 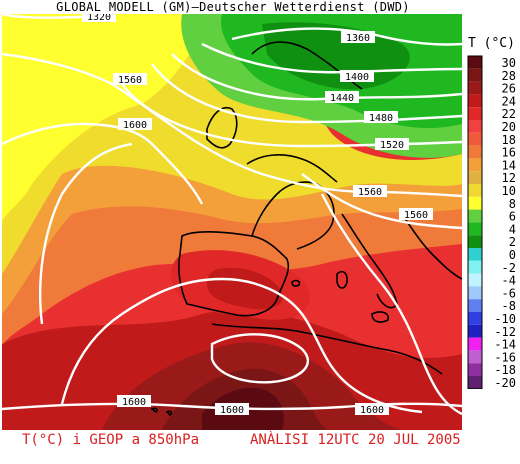 I want to click on legend-title: T (°C), so click(x=491, y=43).